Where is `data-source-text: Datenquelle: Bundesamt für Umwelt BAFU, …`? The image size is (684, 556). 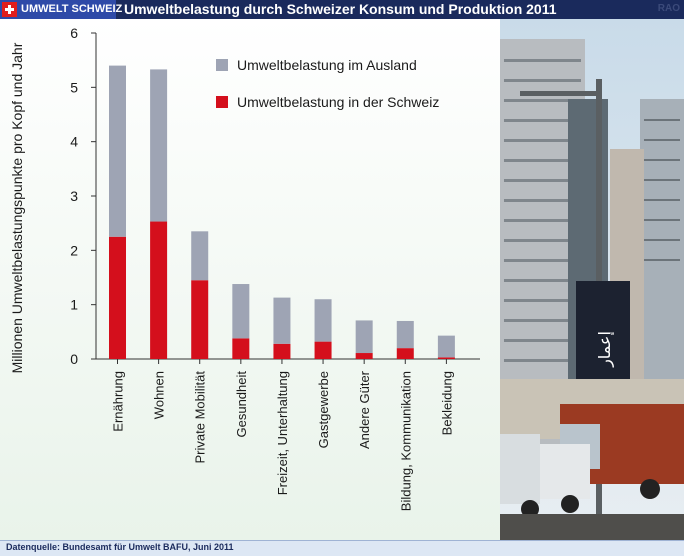 data-source-text: Datenquelle: Bundesamt für Umwelt BAFU, … is located at coordinates (120, 547).